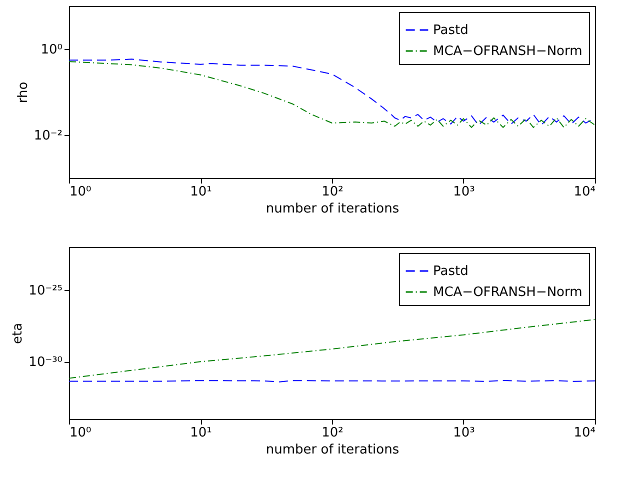  I want to click on y-tick-label: 10⁰, so click(51, 50).